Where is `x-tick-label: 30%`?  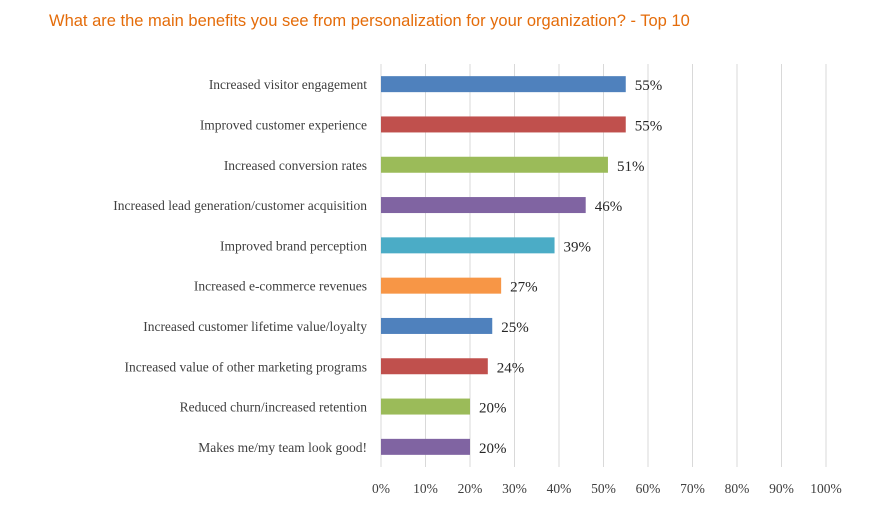 x-tick-label: 30% is located at coordinates (514, 488).